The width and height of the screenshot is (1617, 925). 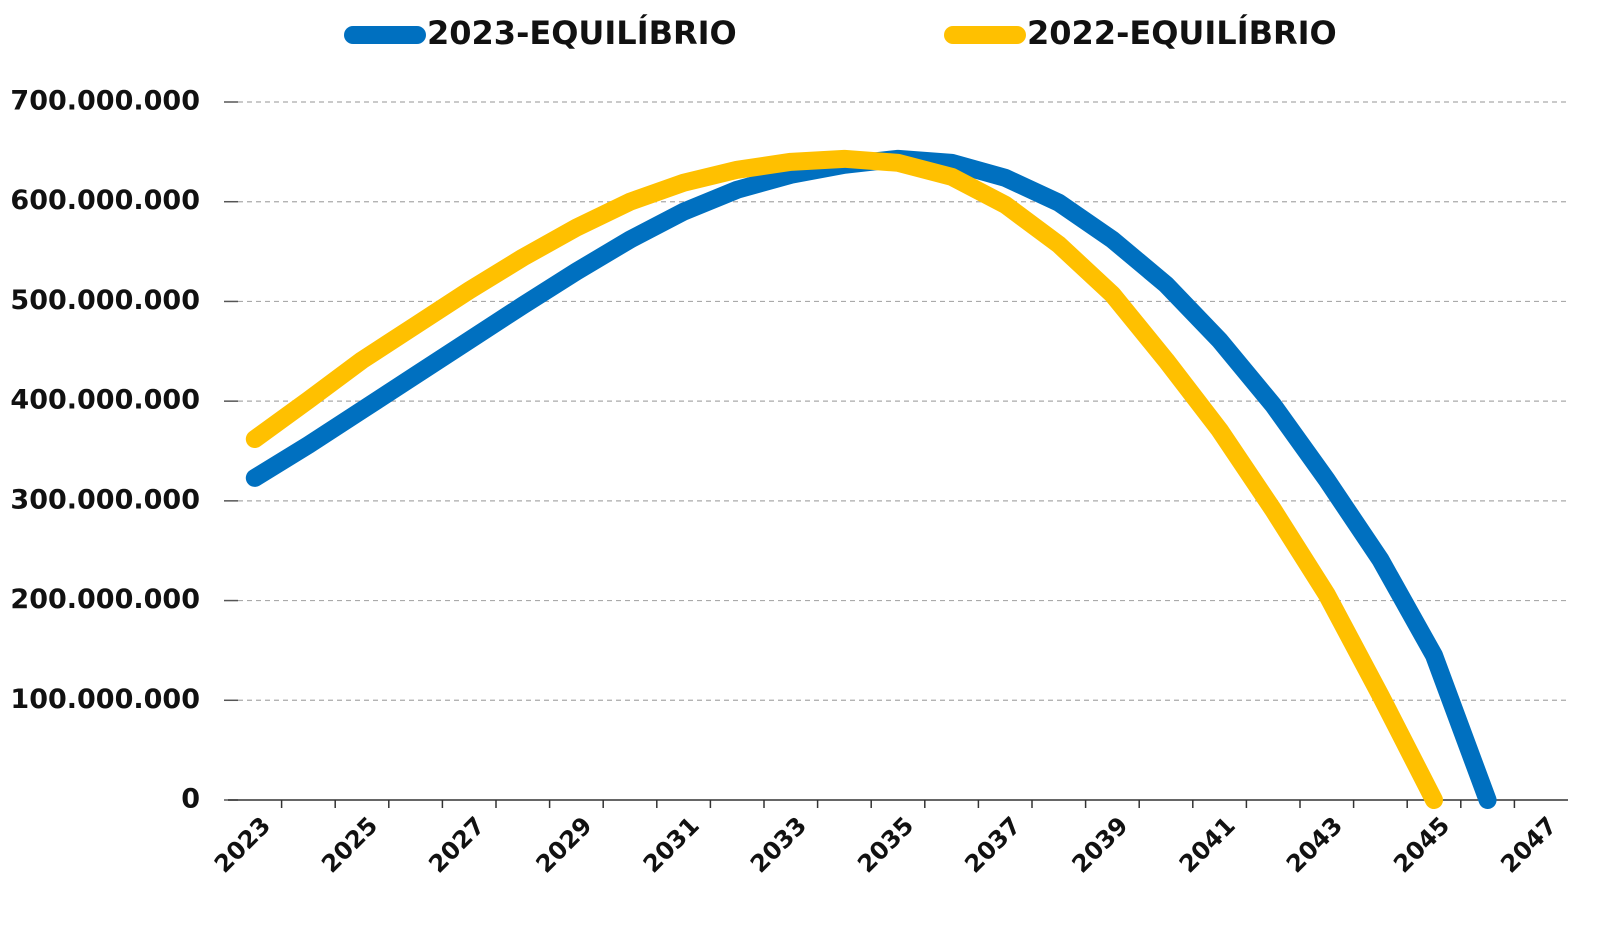 What do you see at coordinates (242, 844) in the screenshot?
I see `x-tick-label: 2023` at bounding box center [242, 844].